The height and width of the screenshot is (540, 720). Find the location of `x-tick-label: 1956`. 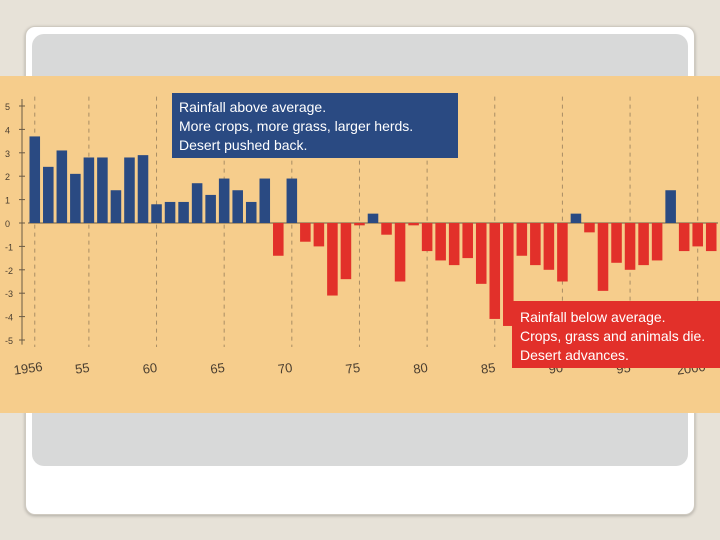

x-tick-label: 1956 is located at coordinates (28, 368).